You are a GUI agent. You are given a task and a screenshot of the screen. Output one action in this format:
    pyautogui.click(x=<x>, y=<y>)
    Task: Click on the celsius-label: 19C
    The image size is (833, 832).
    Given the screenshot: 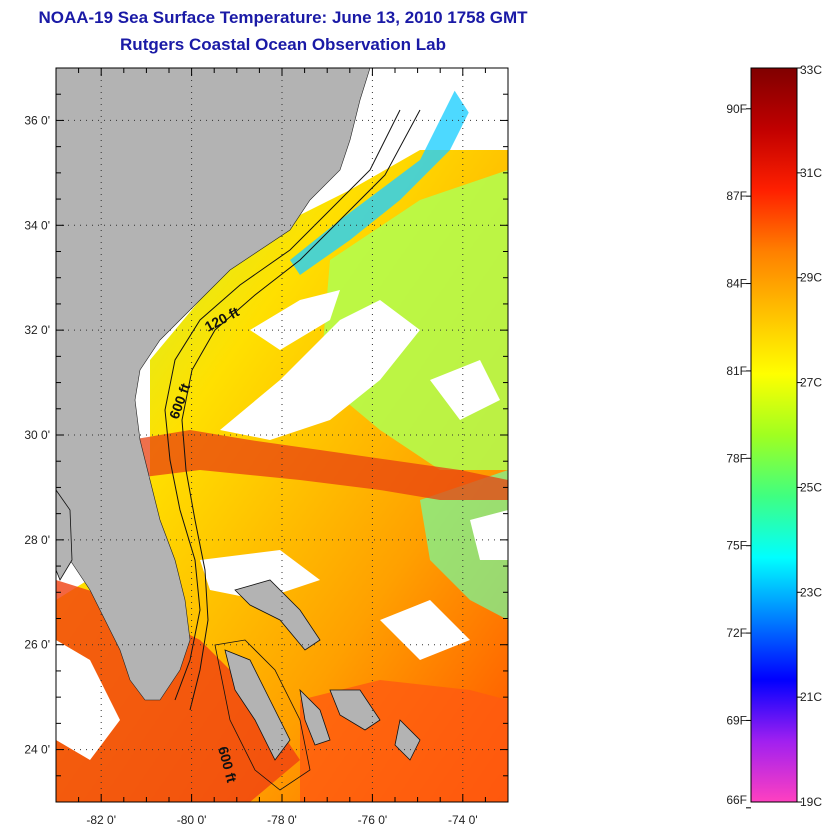 What is the action you would take?
    pyautogui.click(x=811, y=802)
    